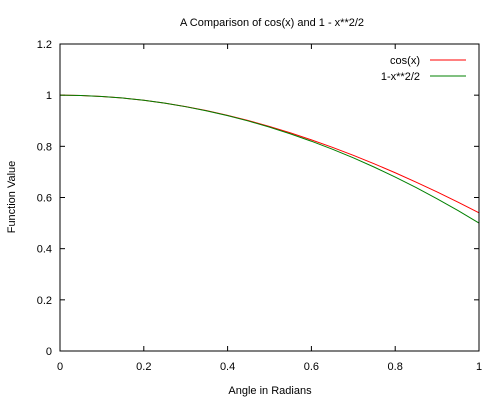 Image resolution: width=500 pixels, height=400 pixels. Describe the element at coordinates (49, 96) in the screenshot. I see `y-tick-label: 1` at that location.